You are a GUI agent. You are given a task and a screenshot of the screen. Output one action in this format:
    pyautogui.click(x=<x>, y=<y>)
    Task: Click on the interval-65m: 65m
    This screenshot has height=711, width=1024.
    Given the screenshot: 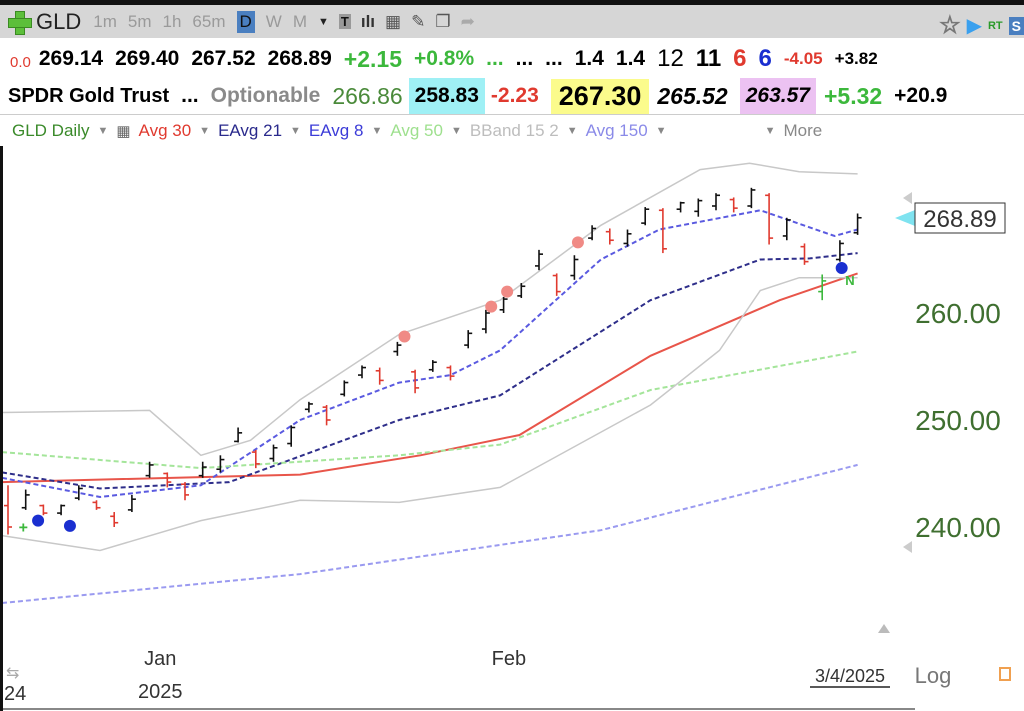 What is the action you would take?
    pyautogui.click(x=209, y=21)
    